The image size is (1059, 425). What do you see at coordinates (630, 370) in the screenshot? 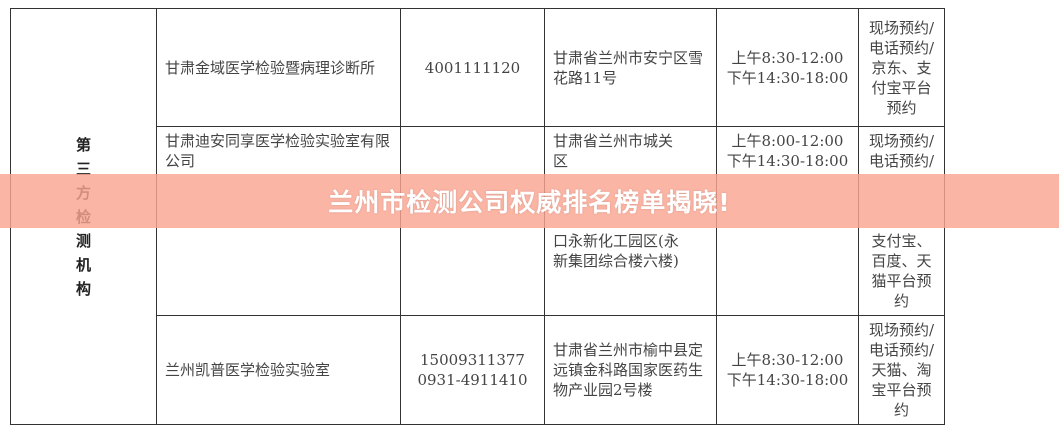
I see `address-cell: 甘肃省兰州市榆中县定远镇金科路国家医药生物产业园2号楼` at bounding box center [630, 370].